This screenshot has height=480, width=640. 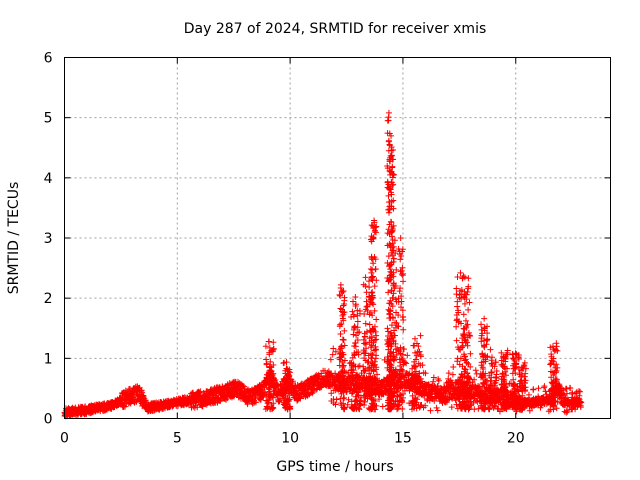 I want to click on x-tick-label: 20, so click(x=516, y=439).